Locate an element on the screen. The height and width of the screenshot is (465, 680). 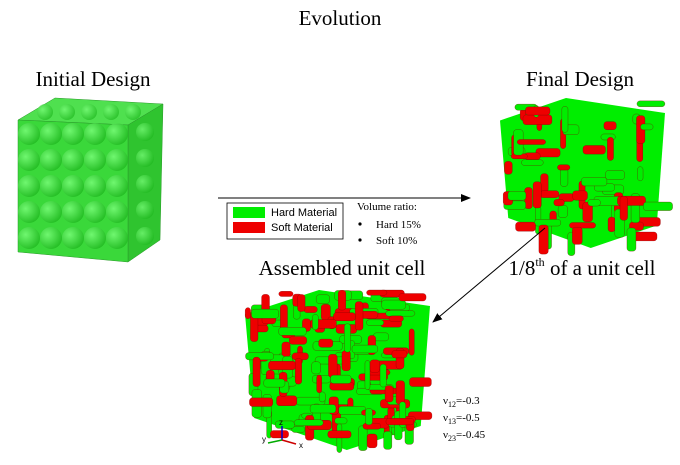
poisson-ratio: ν13=-0.5 is located at coordinates (461, 419).